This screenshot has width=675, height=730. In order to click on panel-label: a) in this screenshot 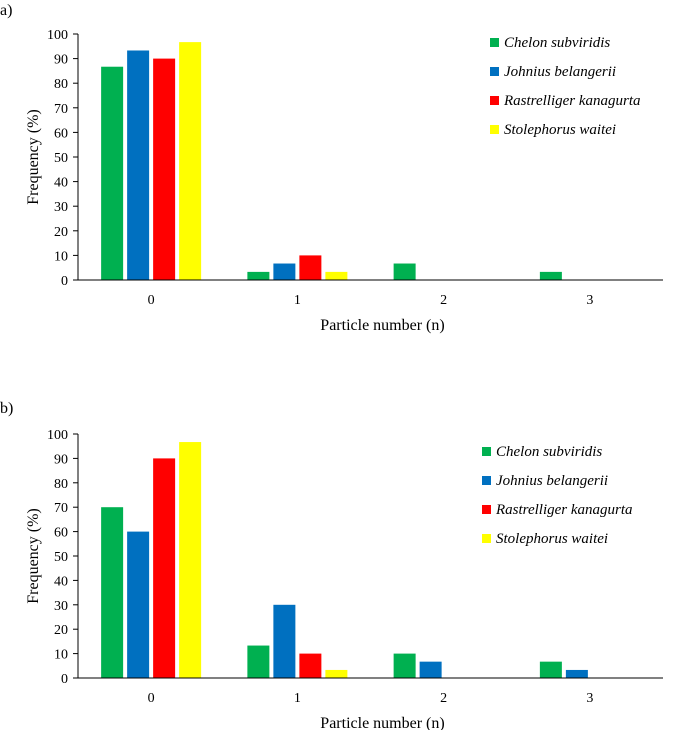, I will do `click(6, 10)`.